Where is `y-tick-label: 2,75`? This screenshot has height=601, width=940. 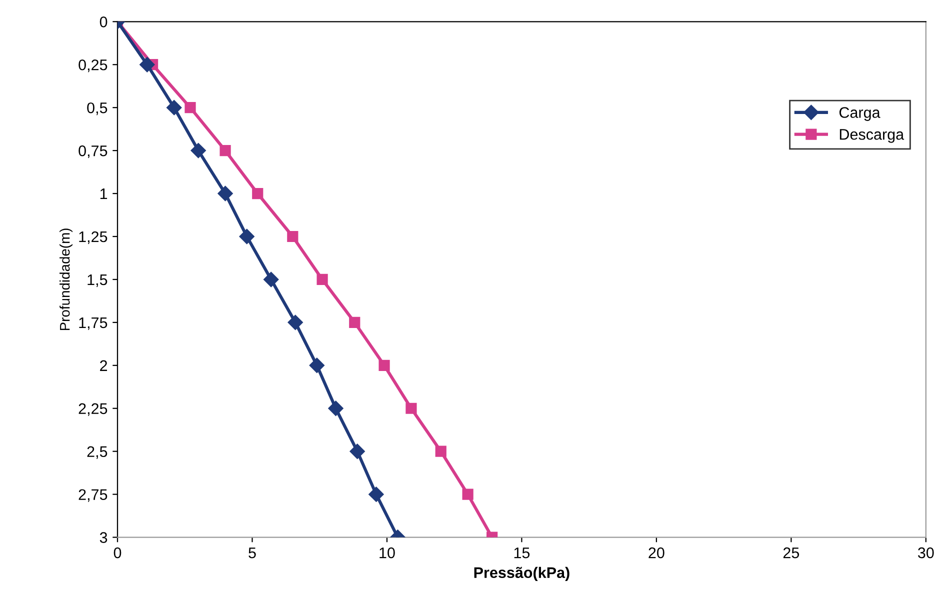
y-tick-label: 2,75 is located at coordinates (93, 495).